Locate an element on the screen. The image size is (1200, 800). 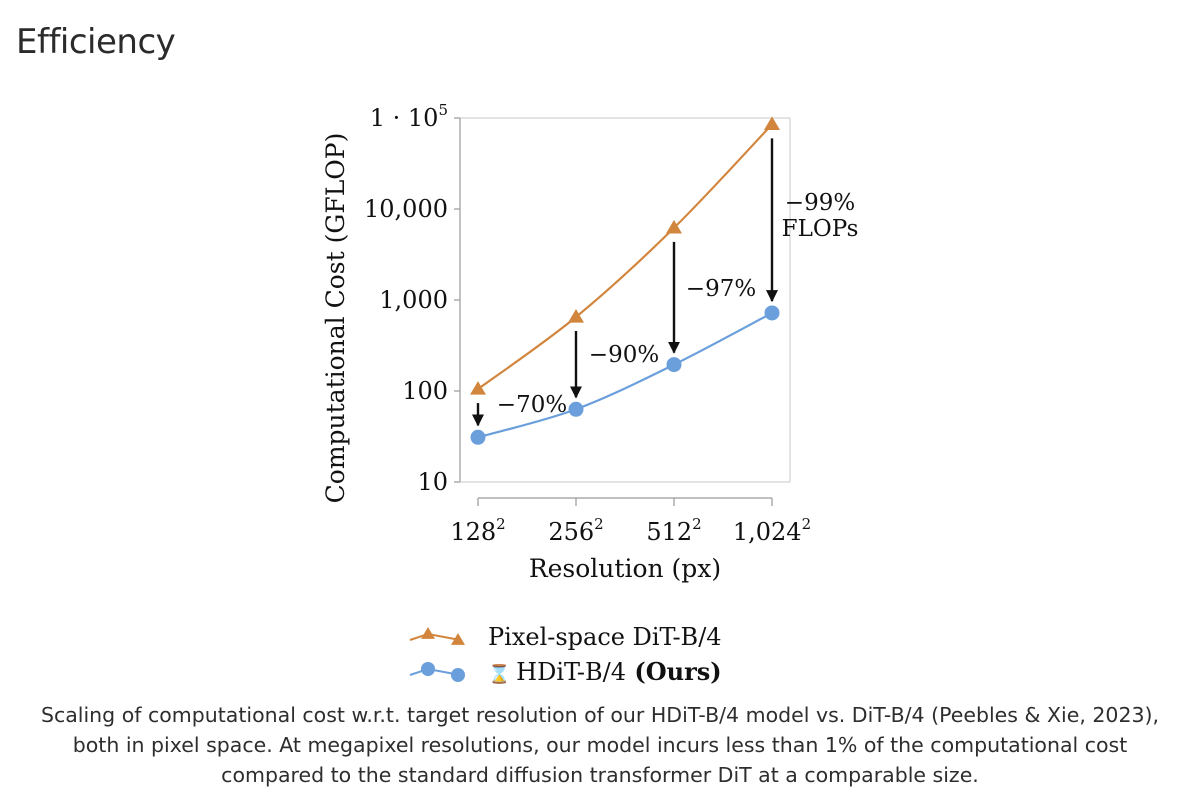
reduction-label: −99% is located at coordinates (820, 203).